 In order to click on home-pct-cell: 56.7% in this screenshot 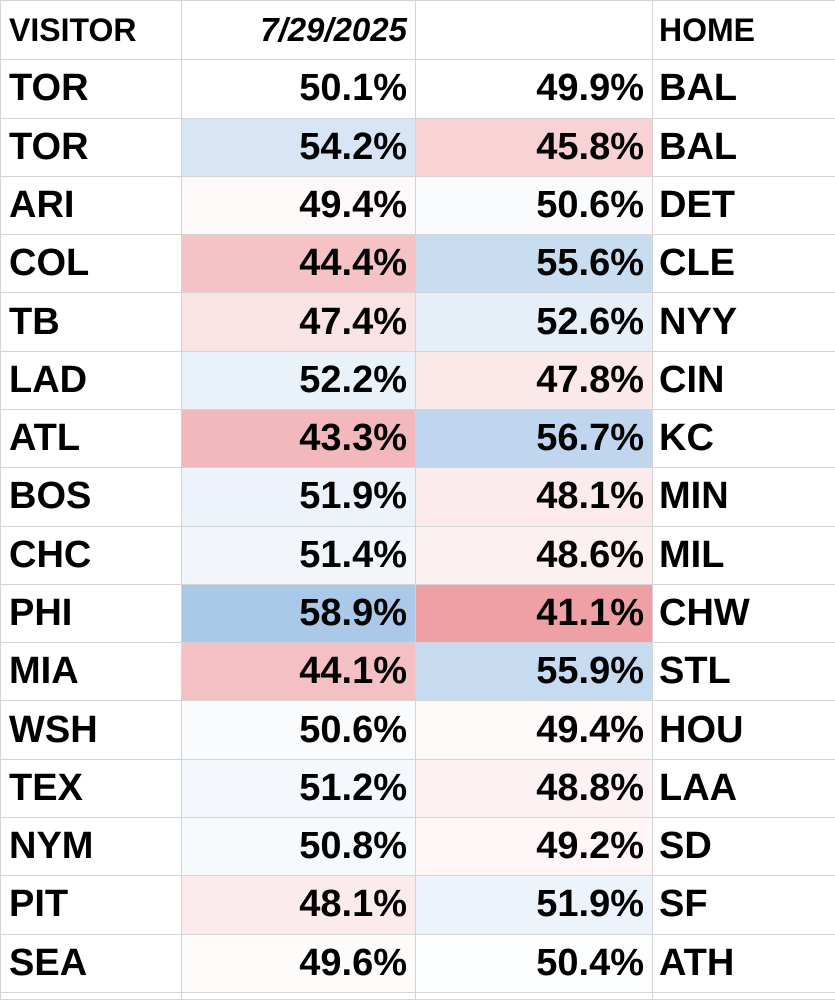, I will do `click(534, 438)`.